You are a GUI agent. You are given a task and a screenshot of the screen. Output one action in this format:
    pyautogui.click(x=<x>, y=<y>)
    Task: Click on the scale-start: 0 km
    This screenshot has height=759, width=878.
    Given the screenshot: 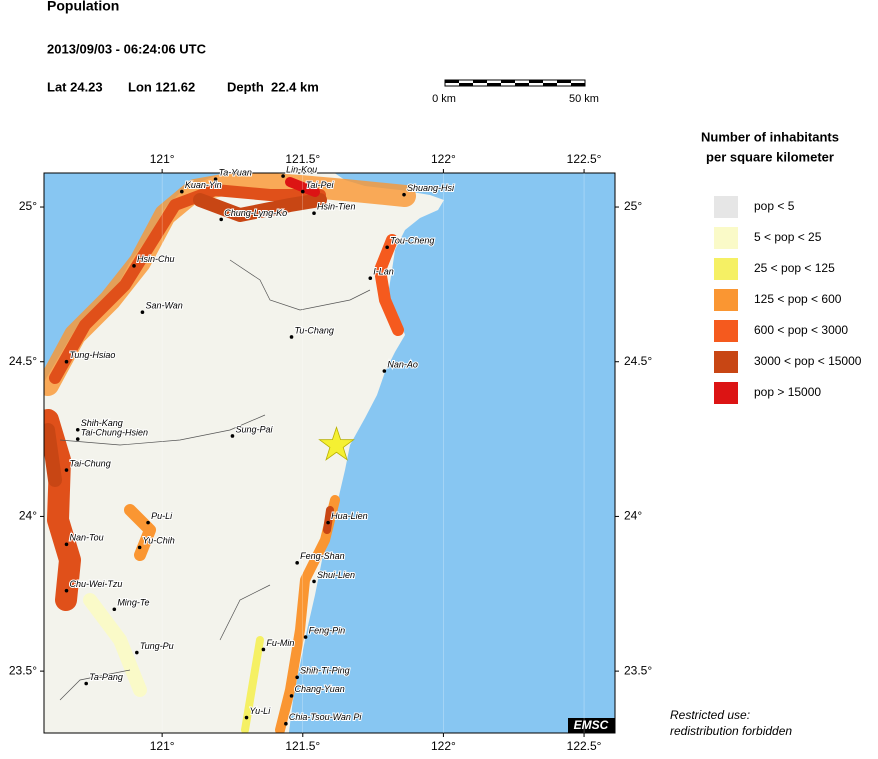 What is the action you would take?
    pyautogui.click(x=444, y=99)
    